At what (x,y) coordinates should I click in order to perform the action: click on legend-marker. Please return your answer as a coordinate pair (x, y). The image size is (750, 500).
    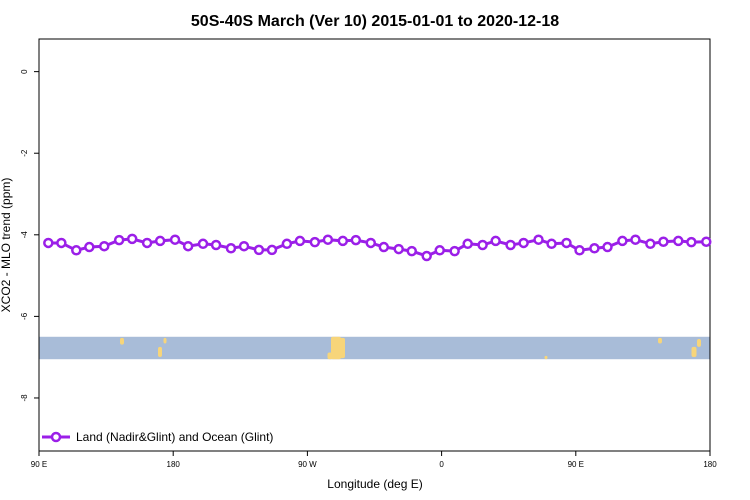
    Looking at the image, I should click on (56, 437).